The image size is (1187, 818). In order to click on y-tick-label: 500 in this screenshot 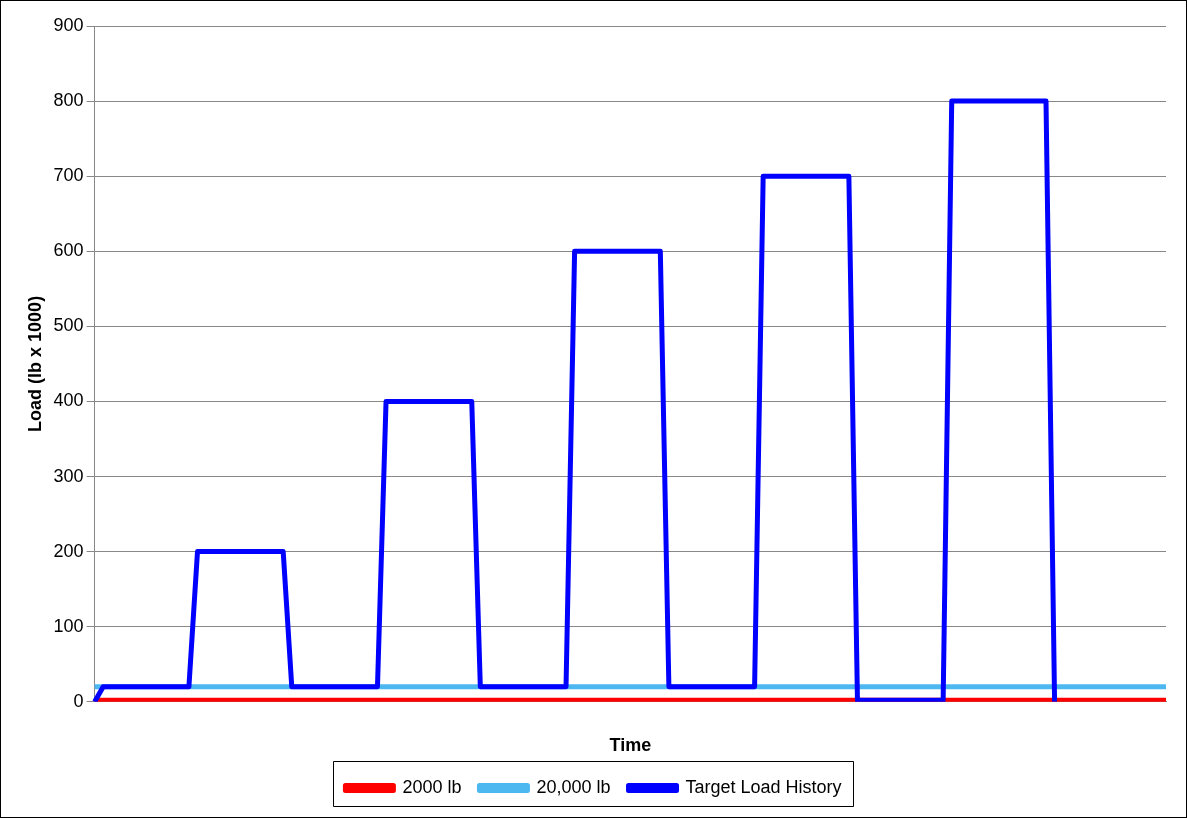, I will do `click(68, 325)`.